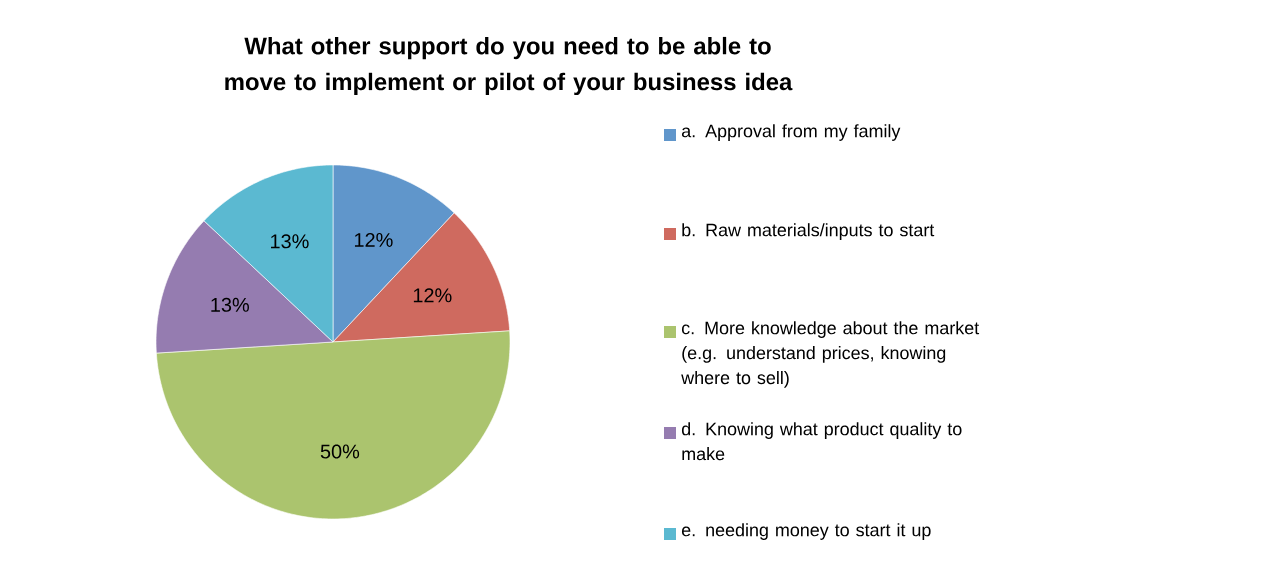  I want to click on chart-title: What other support do you need to be able to move to implement or pilot of your business idea, so click(509, 66).